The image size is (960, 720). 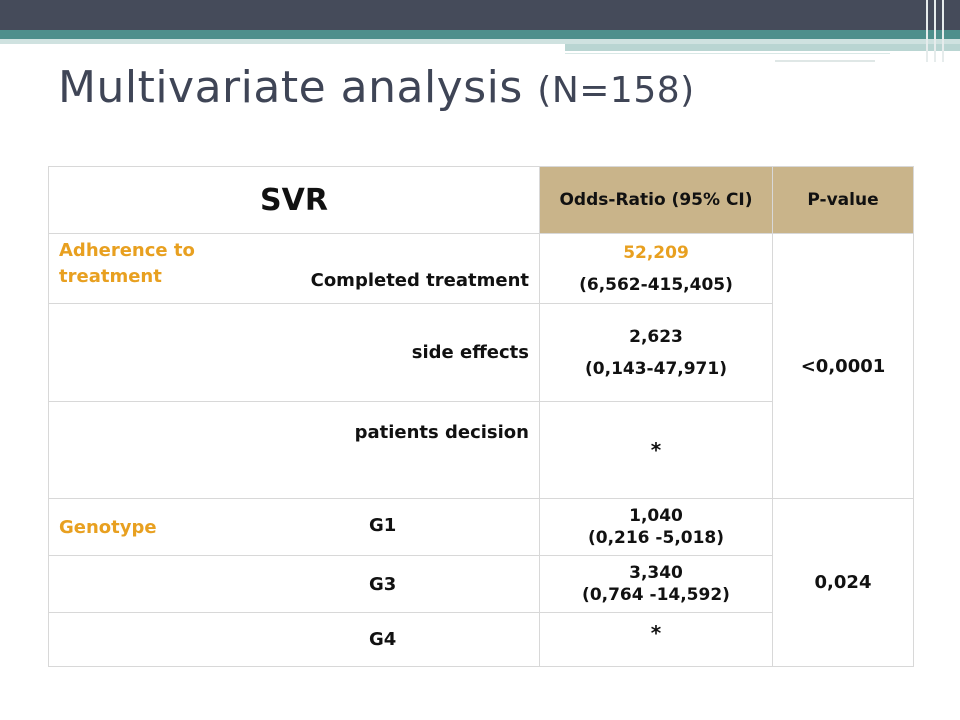 I want to click on row-label-side-effects: side effects, so click(x=470, y=352).